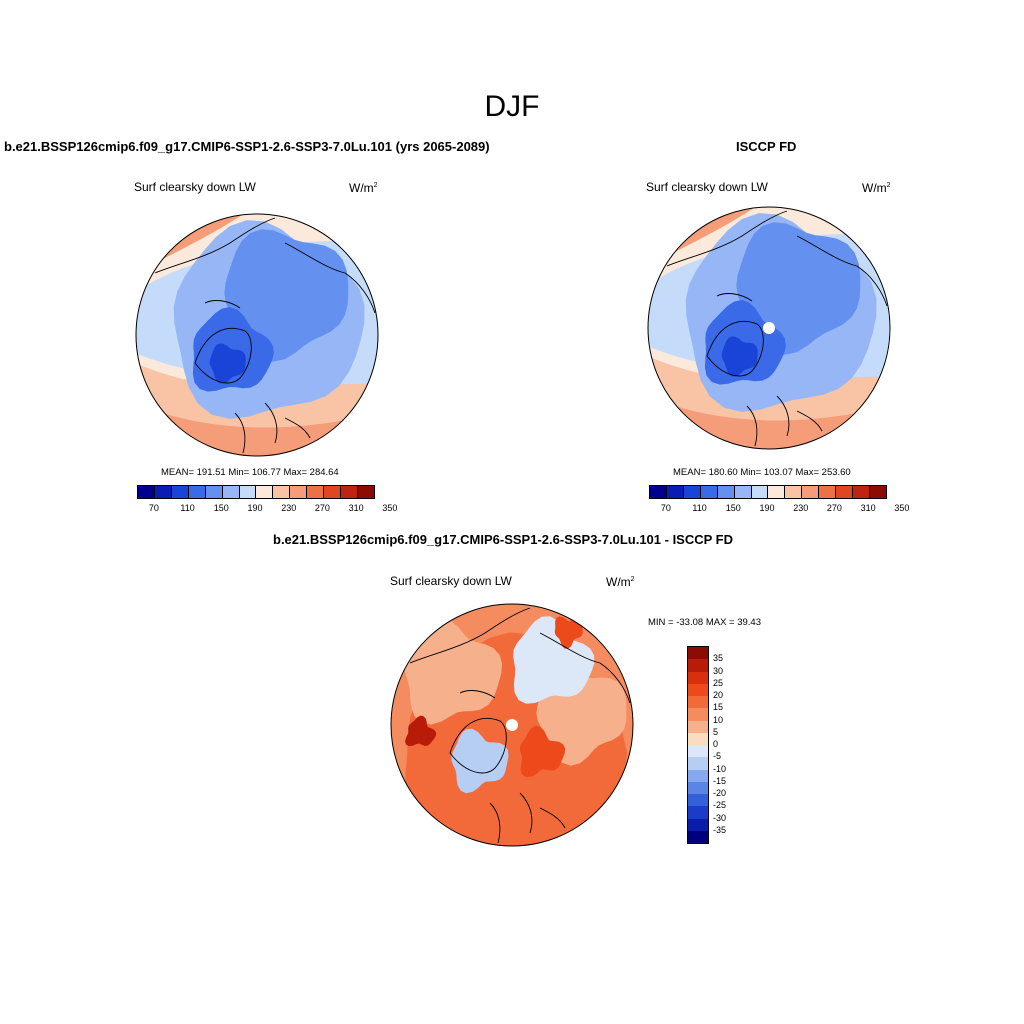  I want to click on colorbar-tick-label: 30, so click(718, 670).